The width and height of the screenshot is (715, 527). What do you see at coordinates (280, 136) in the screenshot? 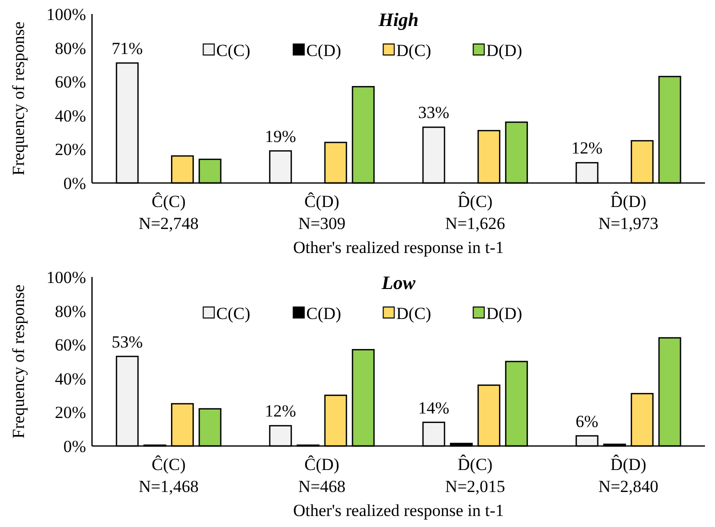
I see `data-label: 19%` at bounding box center [280, 136].